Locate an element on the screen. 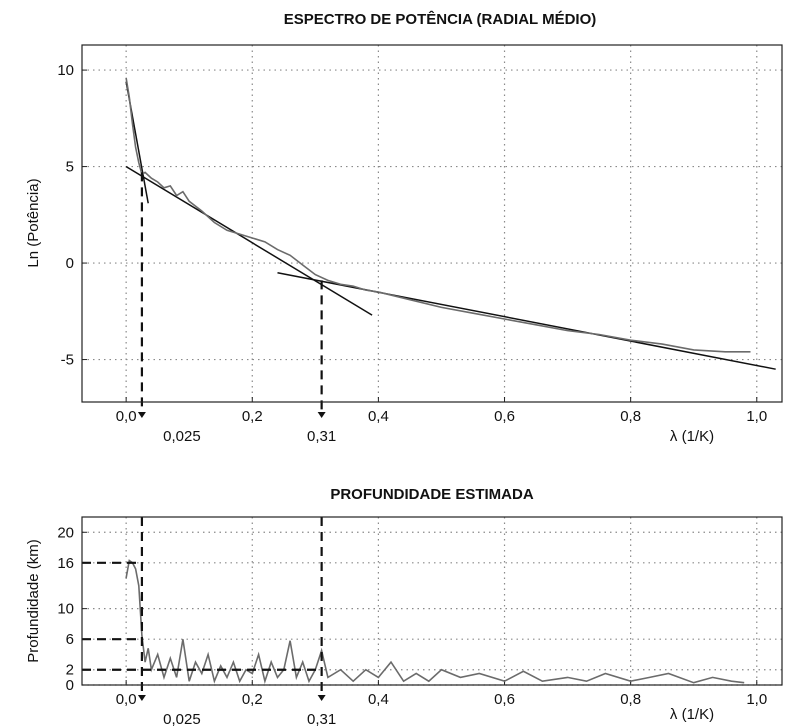  y-axis-label: Ln (Potência) is located at coordinates (33, 222).